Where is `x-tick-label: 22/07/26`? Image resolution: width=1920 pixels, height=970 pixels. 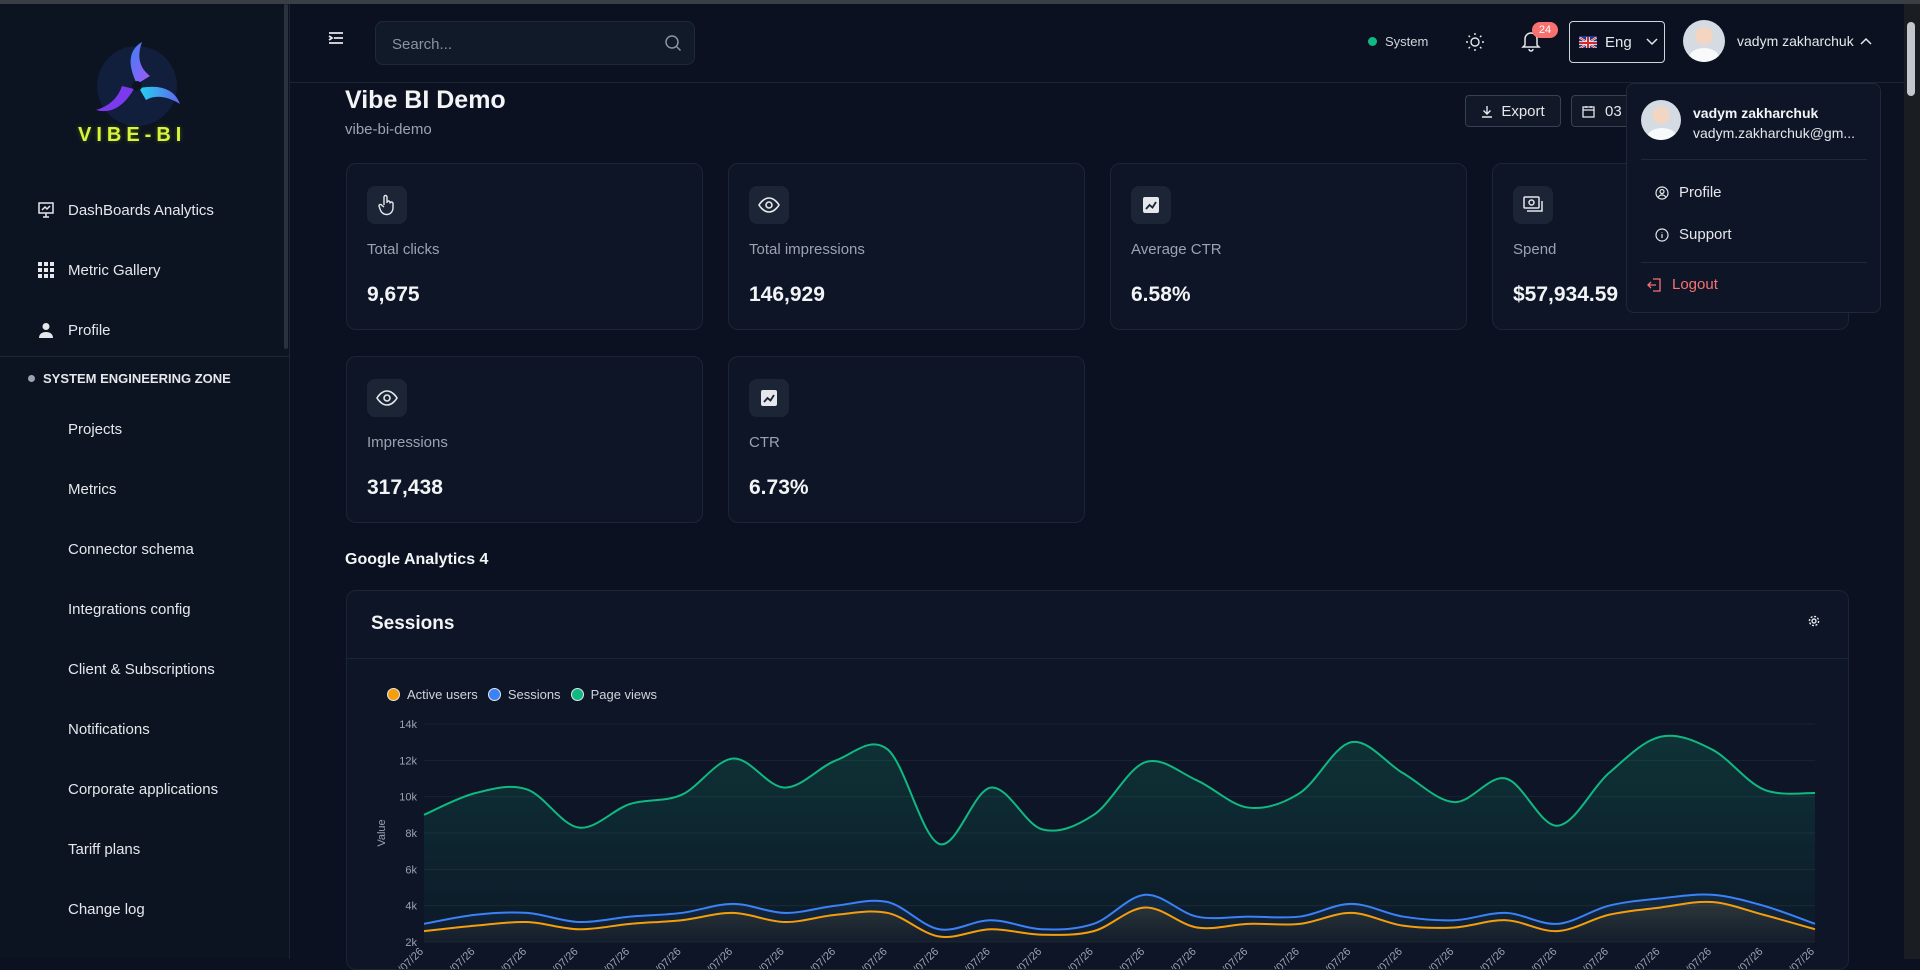 x-tick-label: 22/07/26 is located at coordinates (1385, 958).